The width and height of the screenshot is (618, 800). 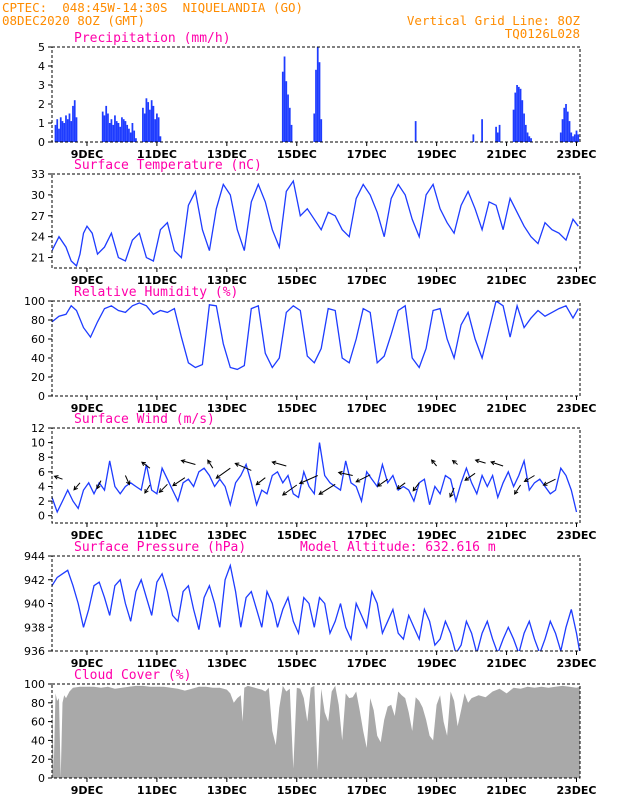 What do you see at coordinates (41, 47) in the screenshot?
I see `y-tick-label: 5` at bounding box center [41, 47].